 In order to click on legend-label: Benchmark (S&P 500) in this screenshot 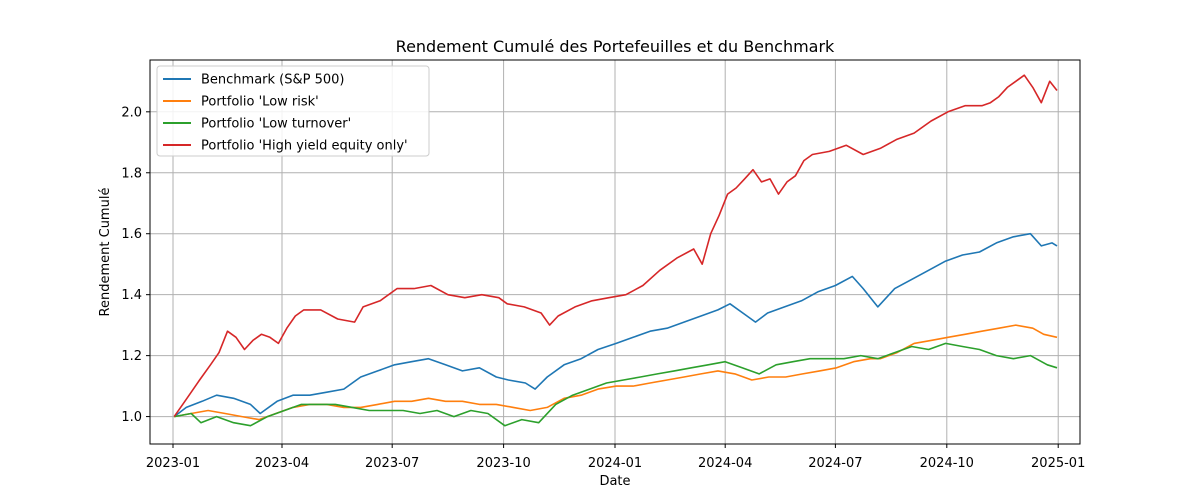, I will do `click(273, 80)`.